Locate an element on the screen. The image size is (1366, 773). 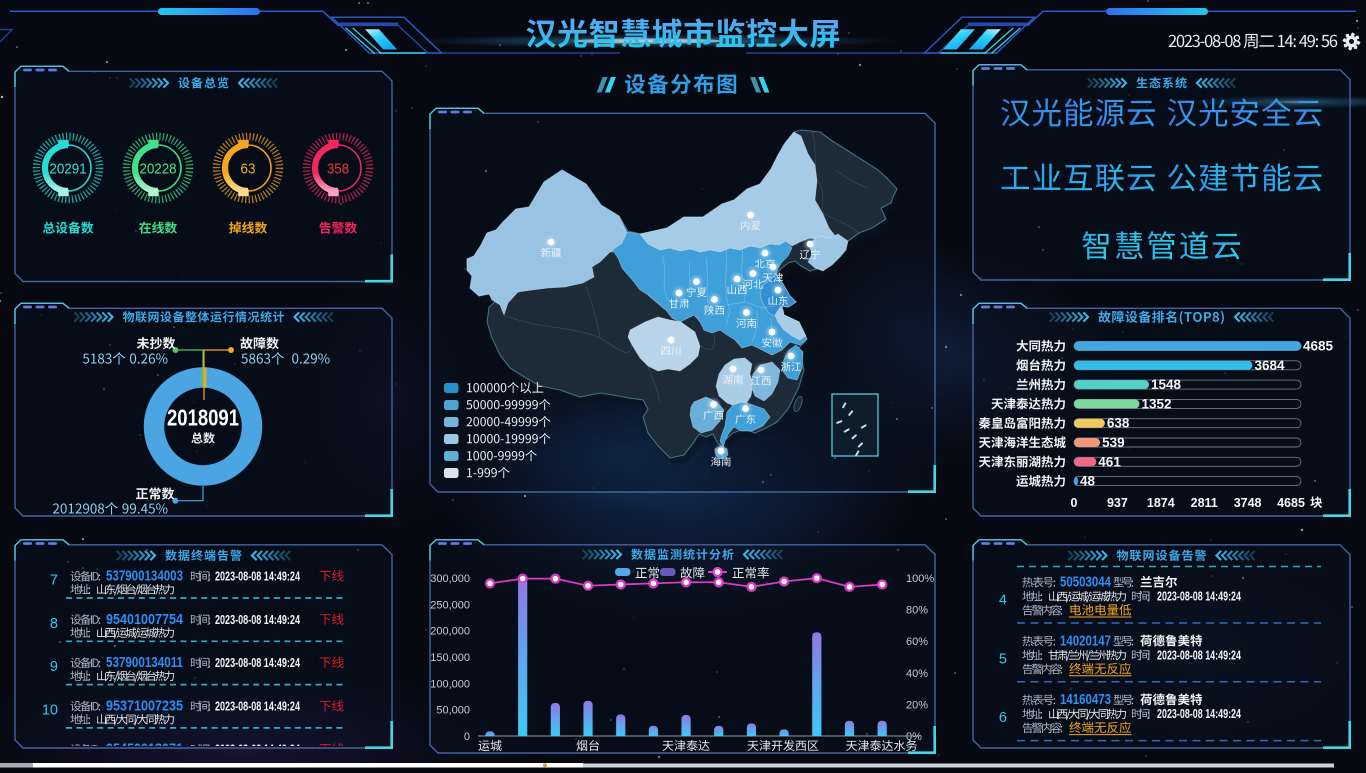
svg-text: 60% is located at coordinates (917, 642).